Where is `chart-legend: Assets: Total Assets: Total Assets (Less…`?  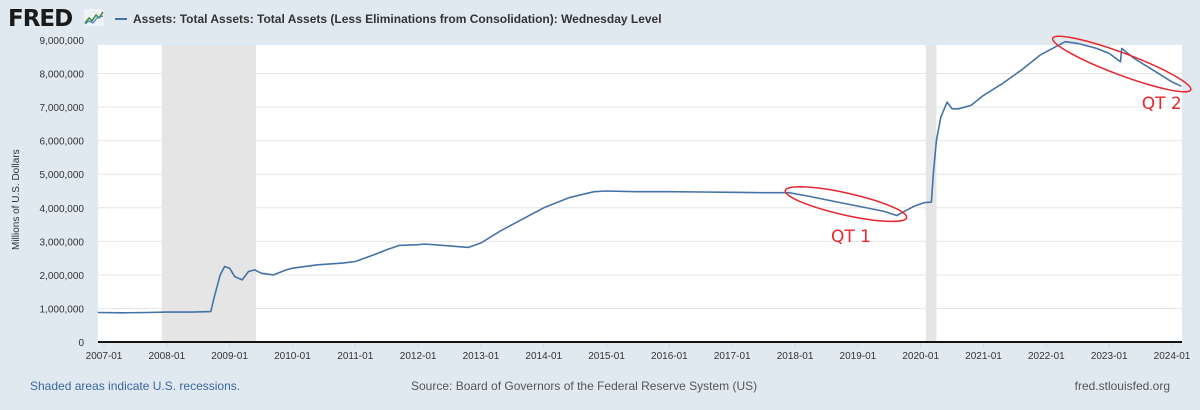 chart-legend: Assets: Total Assets: Total Assets (Less… is located at coordinates (388, 19).